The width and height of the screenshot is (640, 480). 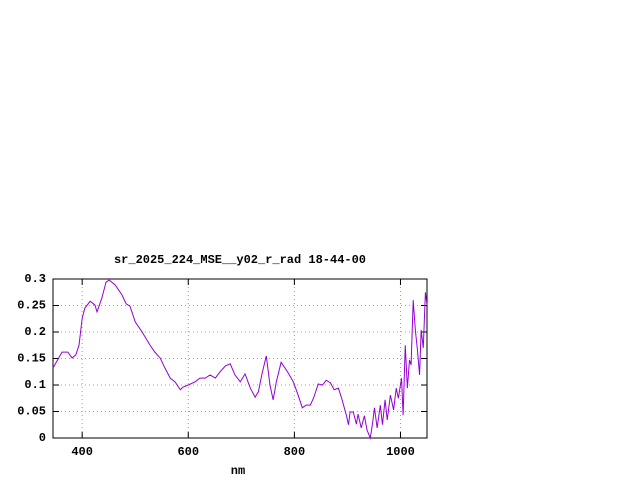 What do you see at coordinates (31, 306) in the screenshot?
I see `y-tick-label: 0.25` at bounding box center [31, 306].